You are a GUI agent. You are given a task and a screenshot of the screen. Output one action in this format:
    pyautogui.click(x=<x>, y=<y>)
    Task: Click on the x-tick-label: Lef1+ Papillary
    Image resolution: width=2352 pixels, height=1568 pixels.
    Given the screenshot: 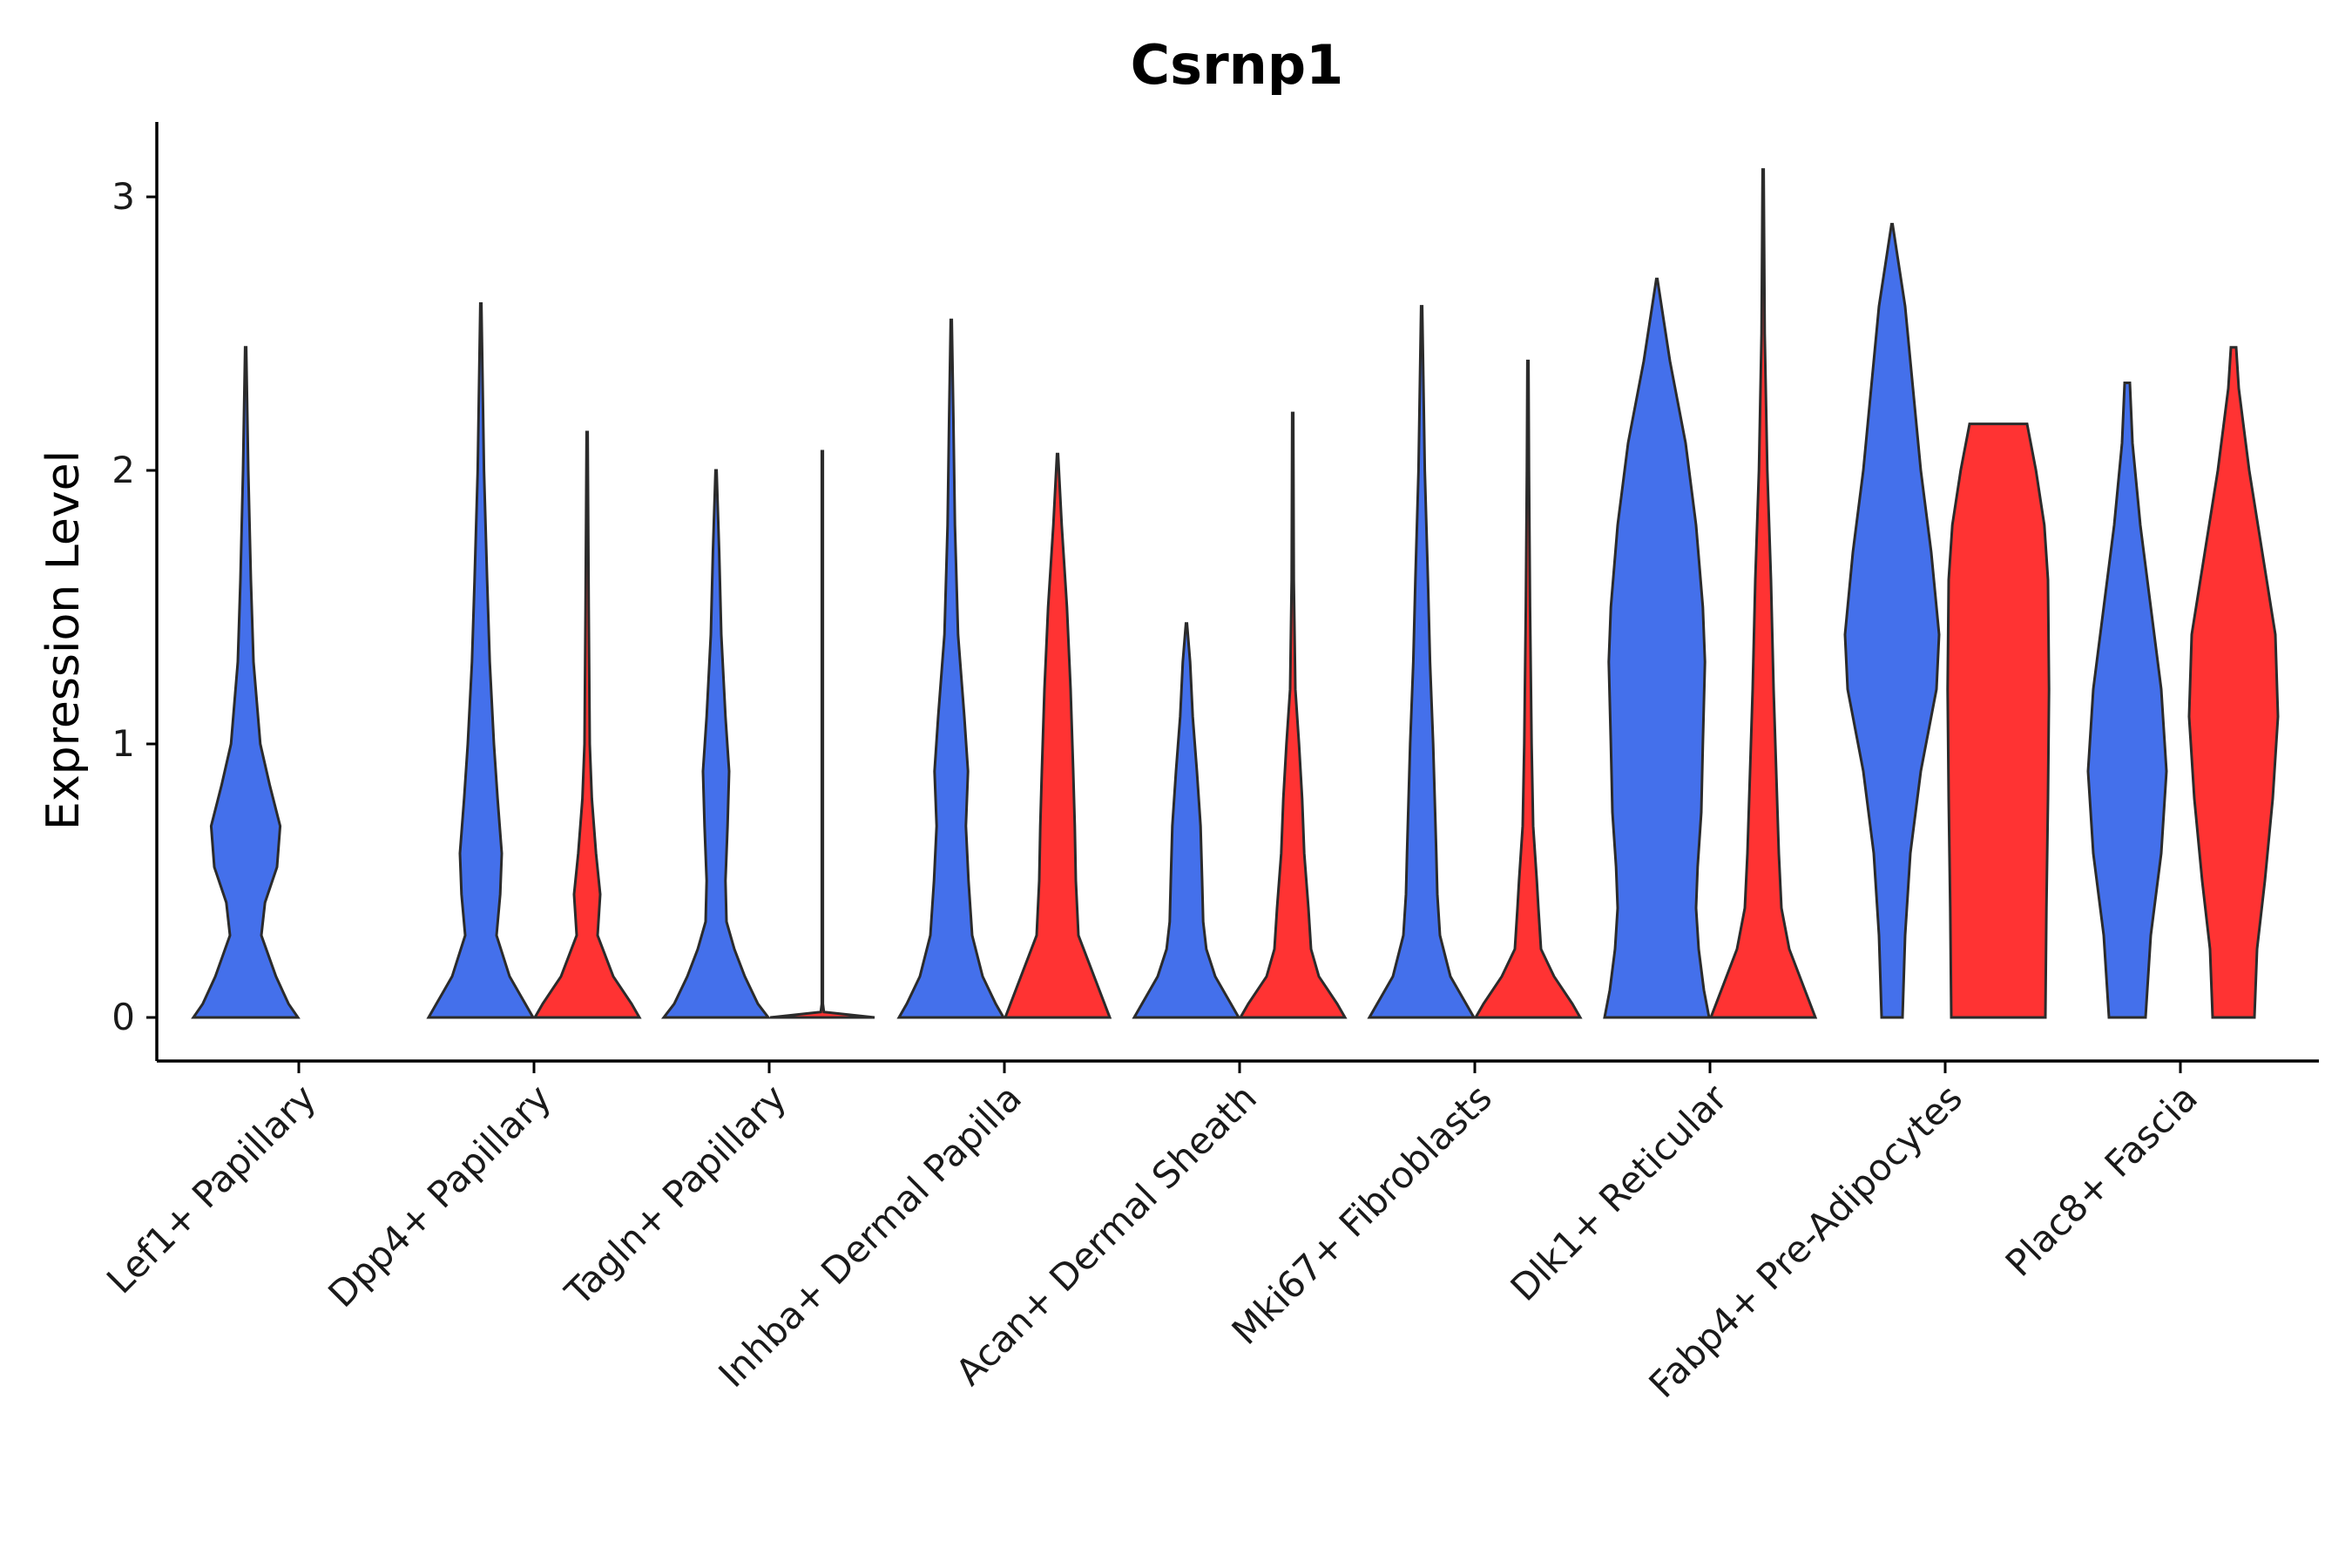 What is the action you would take?
    pyautogui.click(x=211, y=1188)
    